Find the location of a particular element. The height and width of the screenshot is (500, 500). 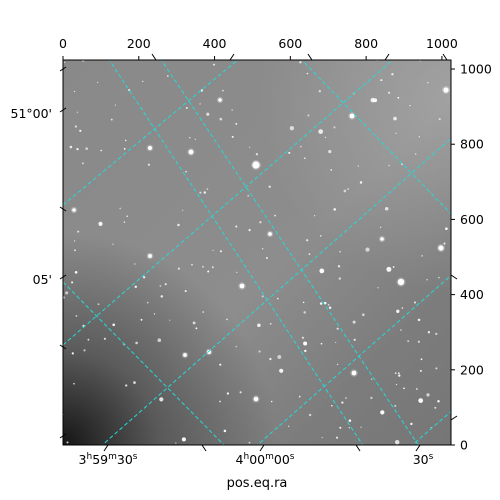

top-tick-label: 800 is located at coordinates (366, 43).